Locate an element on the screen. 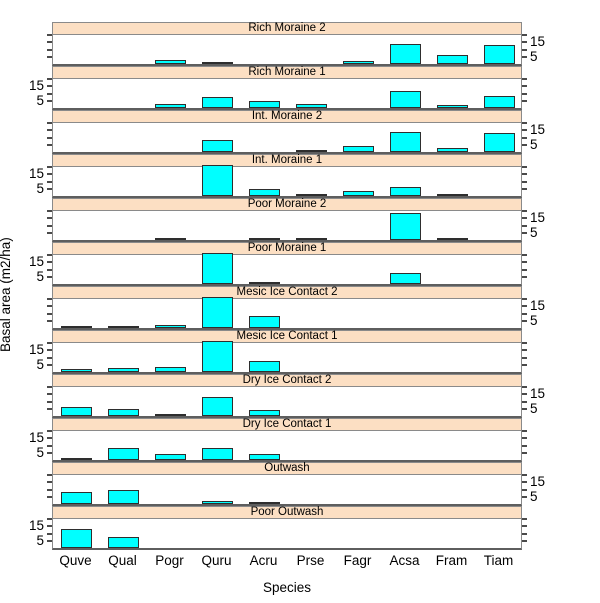  bar-tiam is located at coordinates (499, 102).